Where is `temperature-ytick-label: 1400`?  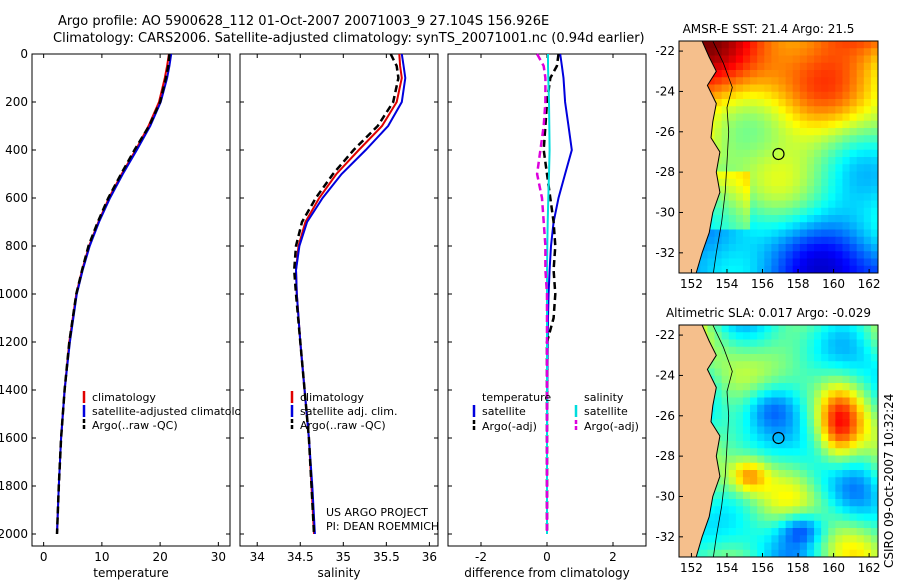
temperature-ytick-label: 1400 is located at coordinates (14, 390).